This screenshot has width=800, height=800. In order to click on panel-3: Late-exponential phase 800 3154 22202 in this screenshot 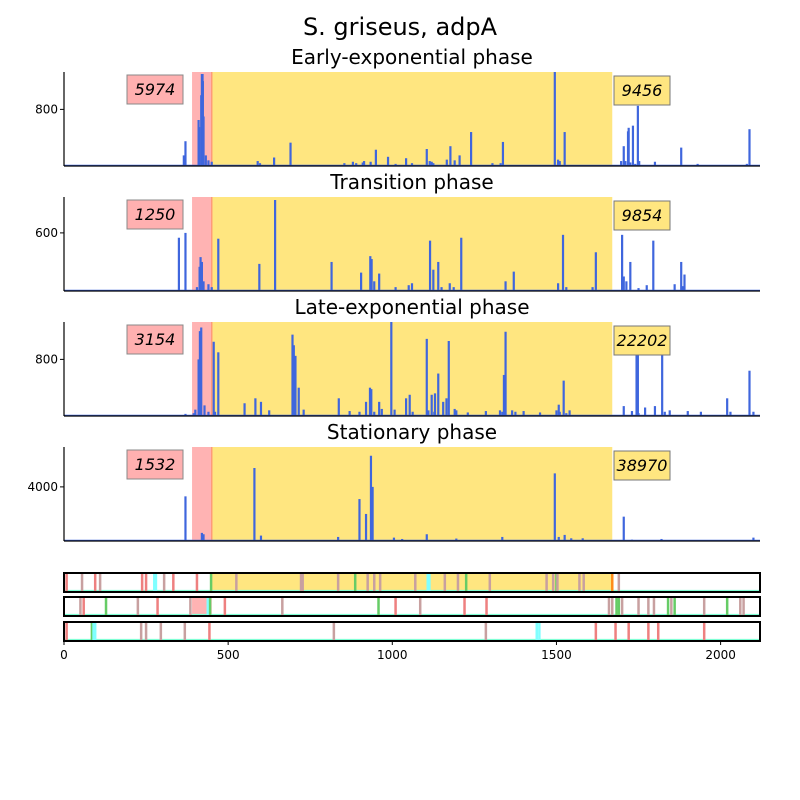, I will do `click(397, 356)`.